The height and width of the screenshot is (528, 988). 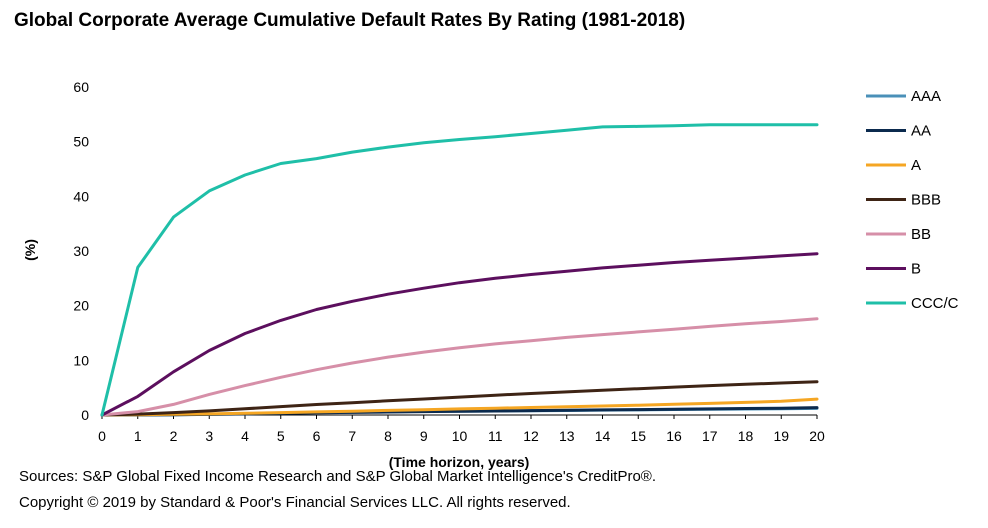 What do you see at coordinates (916, 269) in the screenshot?
I see `legend-label-b: B` at bounding box center [916, 269].